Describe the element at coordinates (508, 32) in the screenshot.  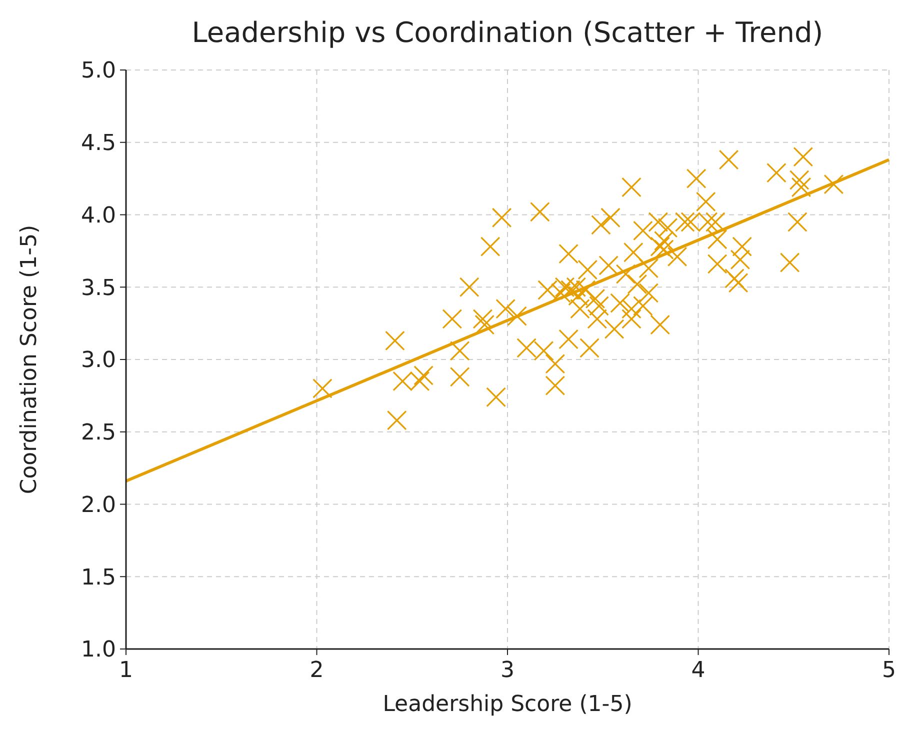
I see `chart-title: Leadership vs Coordination (Scatter + Trend)` at that location.